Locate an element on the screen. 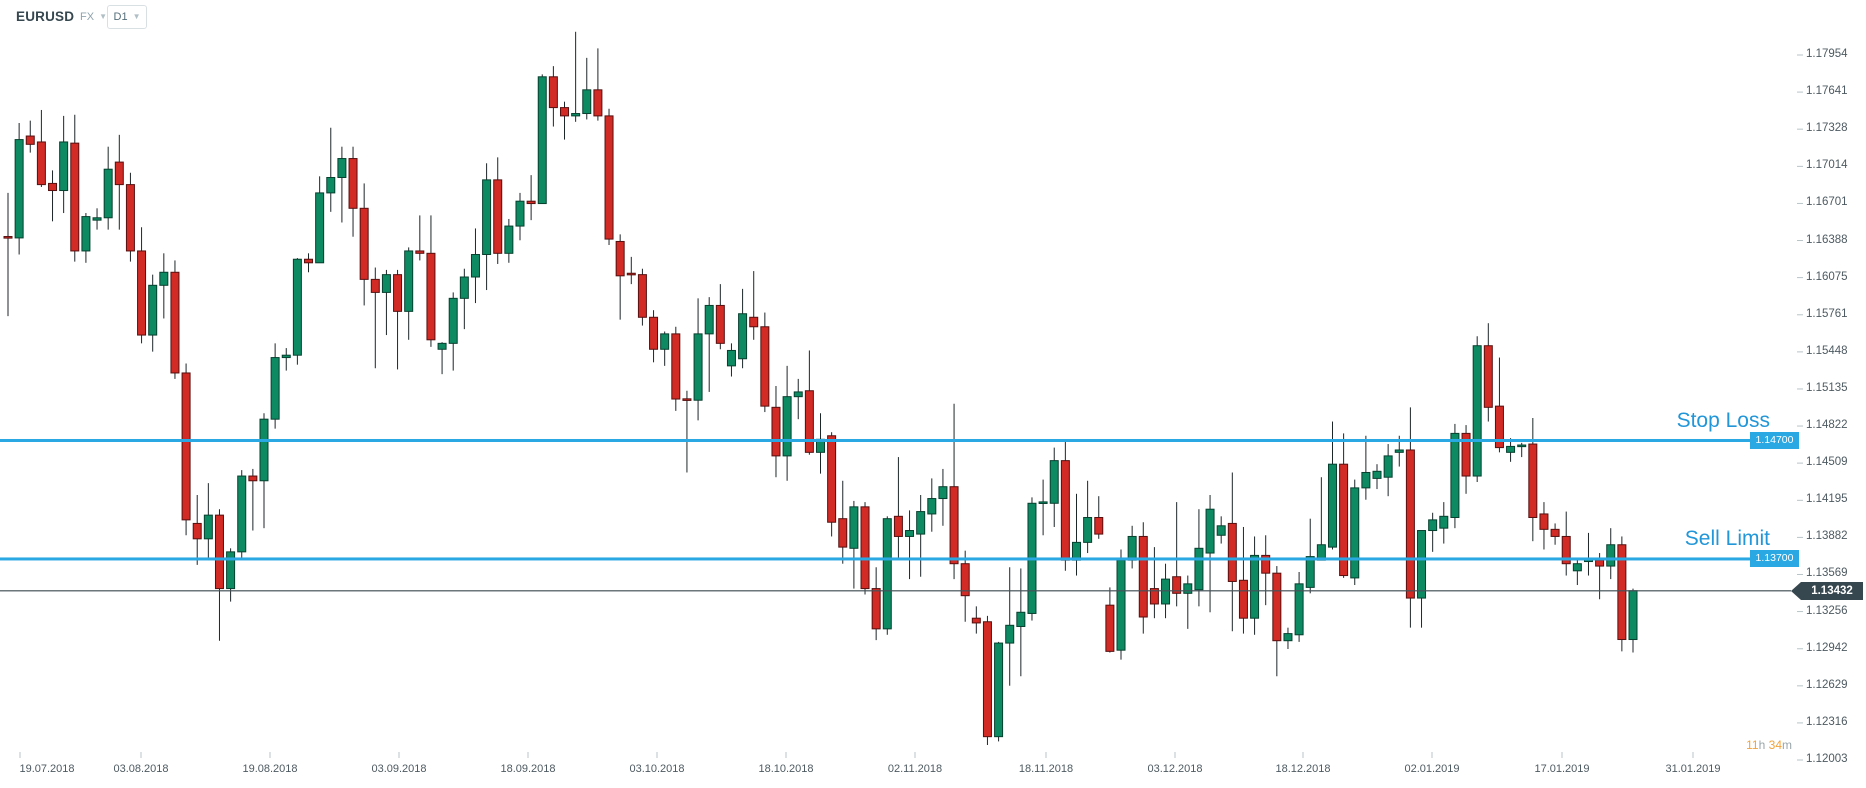 The image size is (1866, 788). sell-limit-label: Sell Limit is located at coordinates (1727, 538).